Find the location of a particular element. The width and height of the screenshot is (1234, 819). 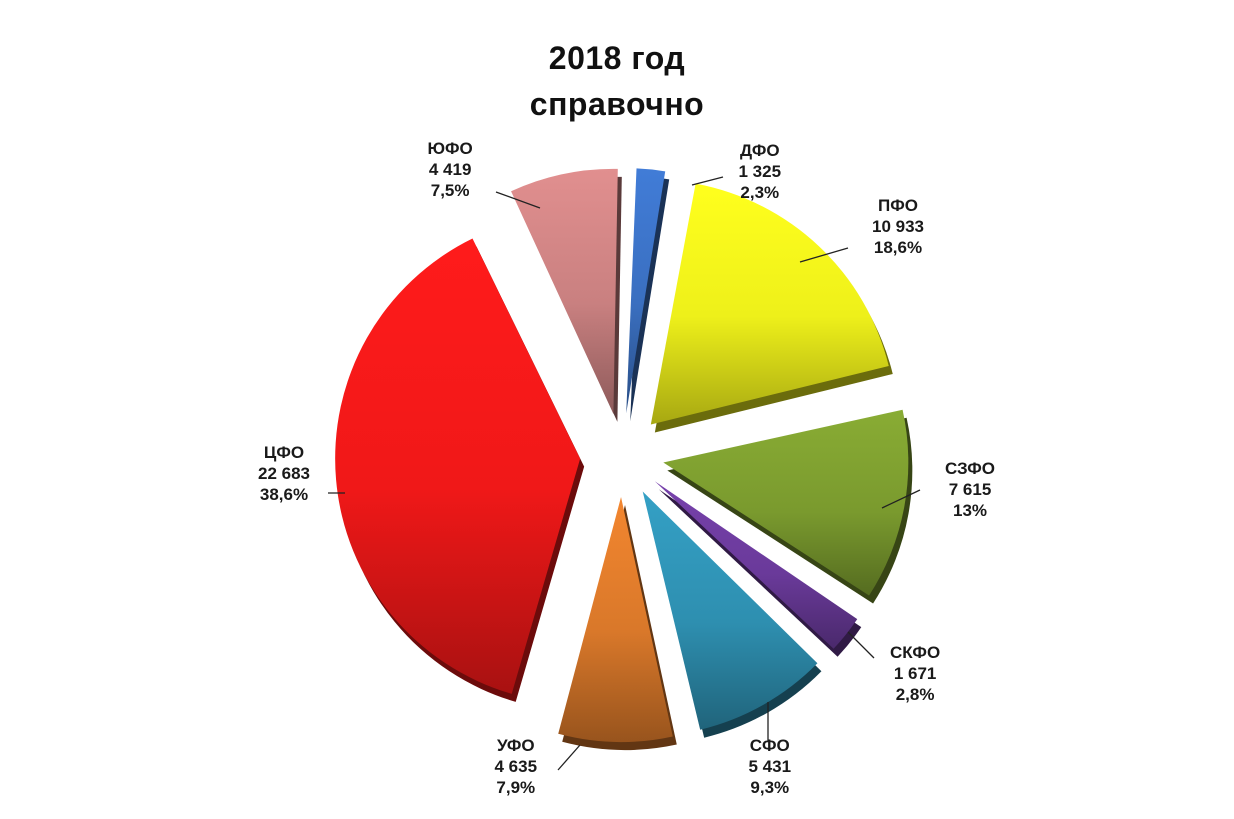

slice-label-5: СФО 5 431 9,3% is located at coordinates (770, 766).